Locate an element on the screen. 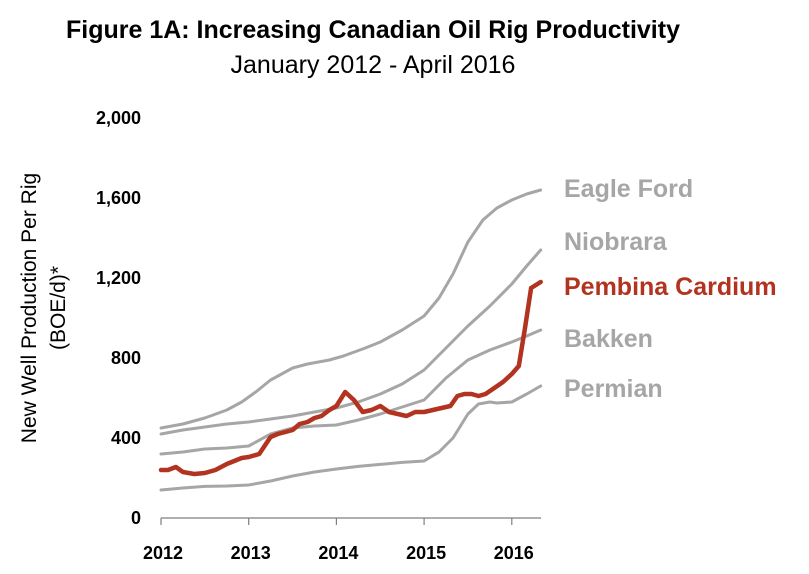 This screenshot has width=809, height=574. series-line-permian is located at coordinates (351, 438).